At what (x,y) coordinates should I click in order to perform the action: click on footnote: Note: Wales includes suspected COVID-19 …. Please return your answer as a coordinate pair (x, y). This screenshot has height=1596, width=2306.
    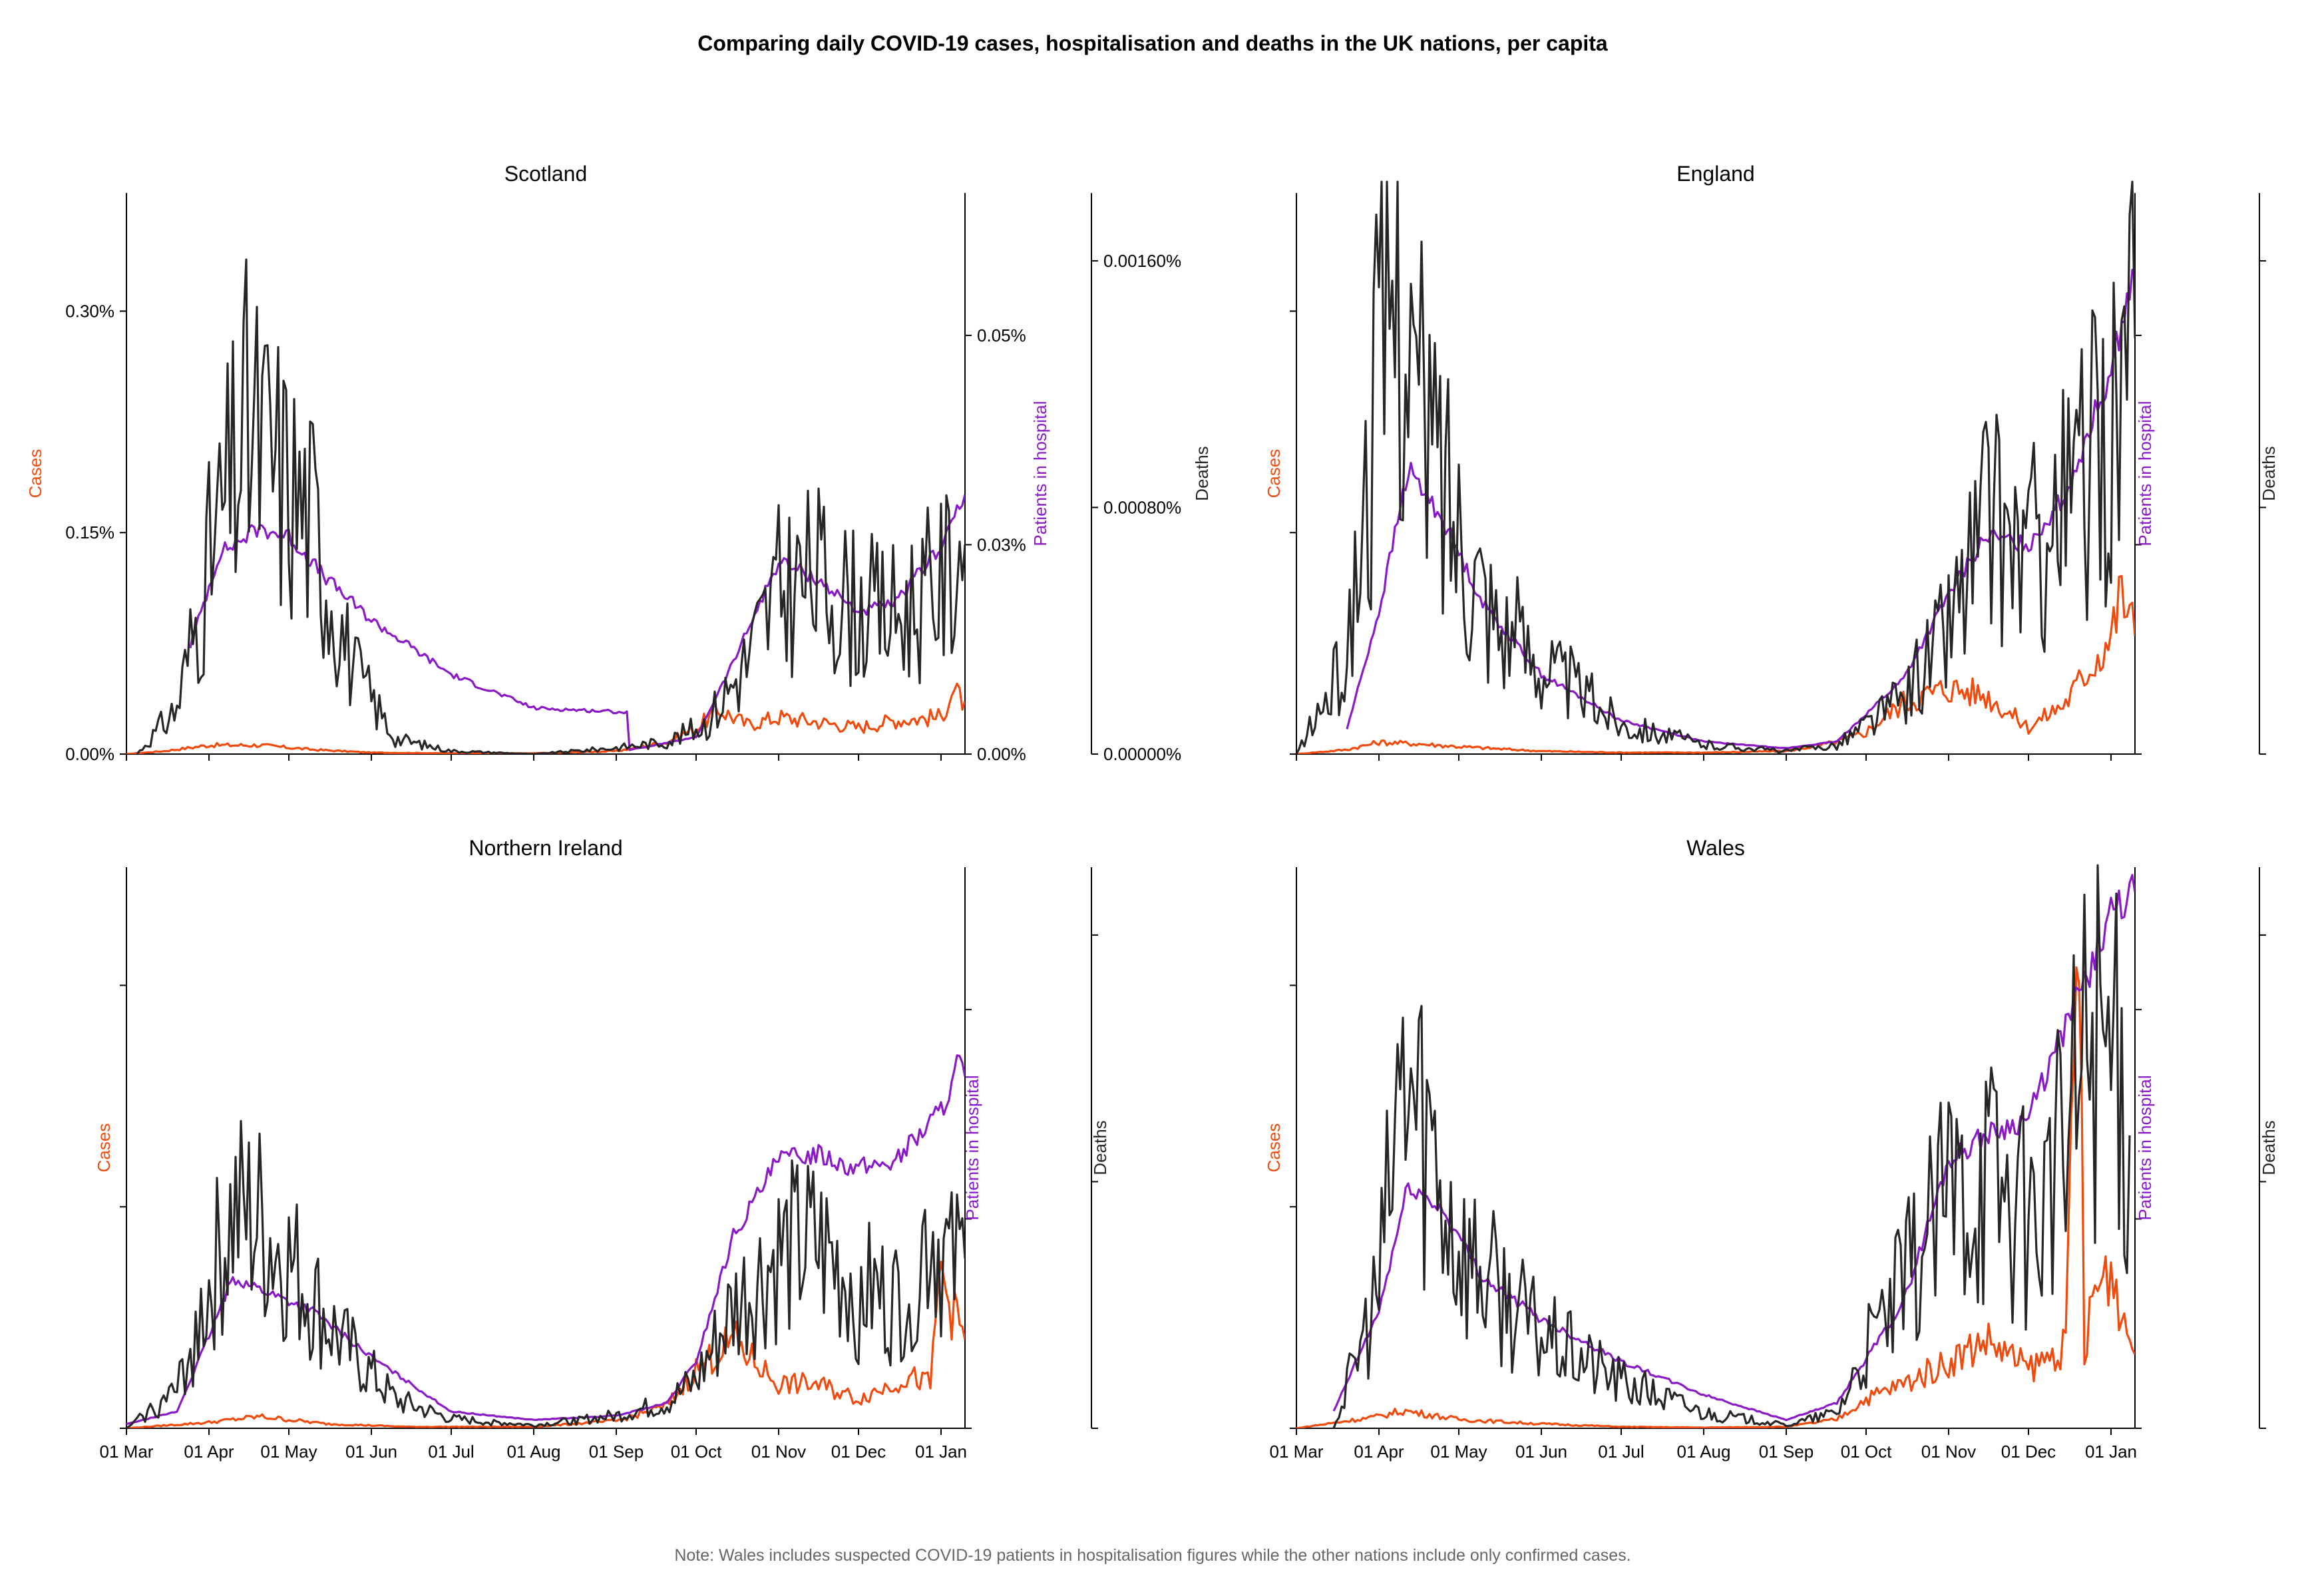
    Looking at the image, I should click on (1152, 1555).